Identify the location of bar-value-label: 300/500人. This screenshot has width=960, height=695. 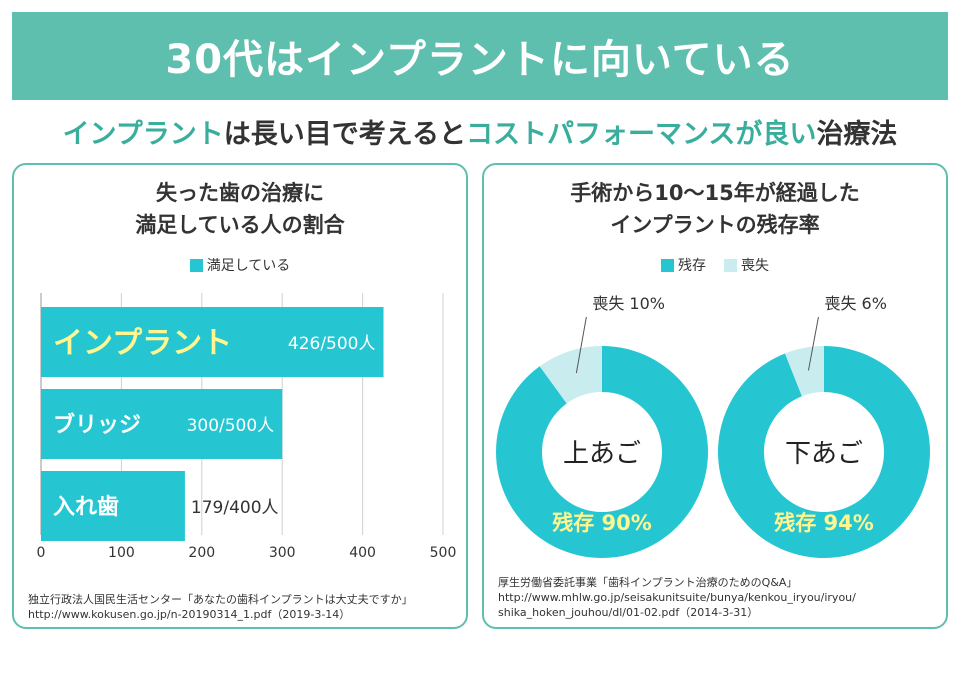
(231, 426).